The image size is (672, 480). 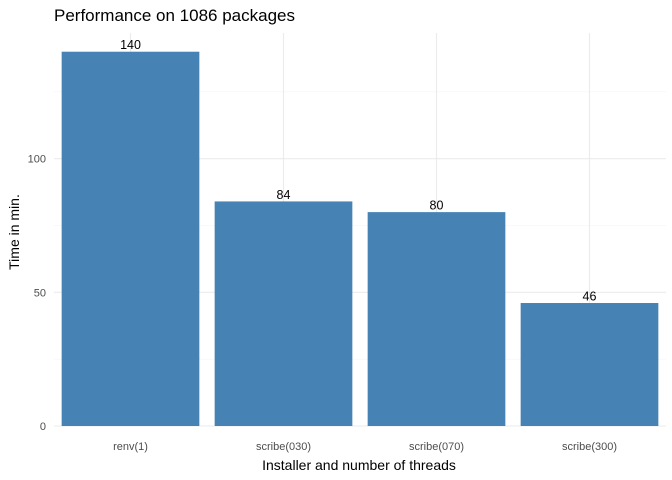 What do you see at coordinates (437, 206) in the screenshot?
I see `data-label: 80` at bounding box center [437, 206].